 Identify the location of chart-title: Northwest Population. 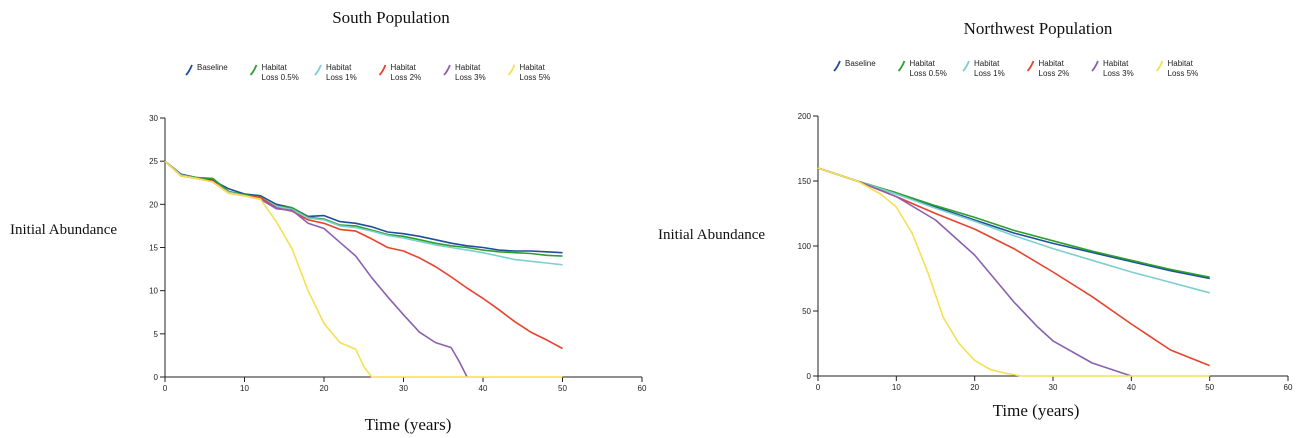
(1038, 28).